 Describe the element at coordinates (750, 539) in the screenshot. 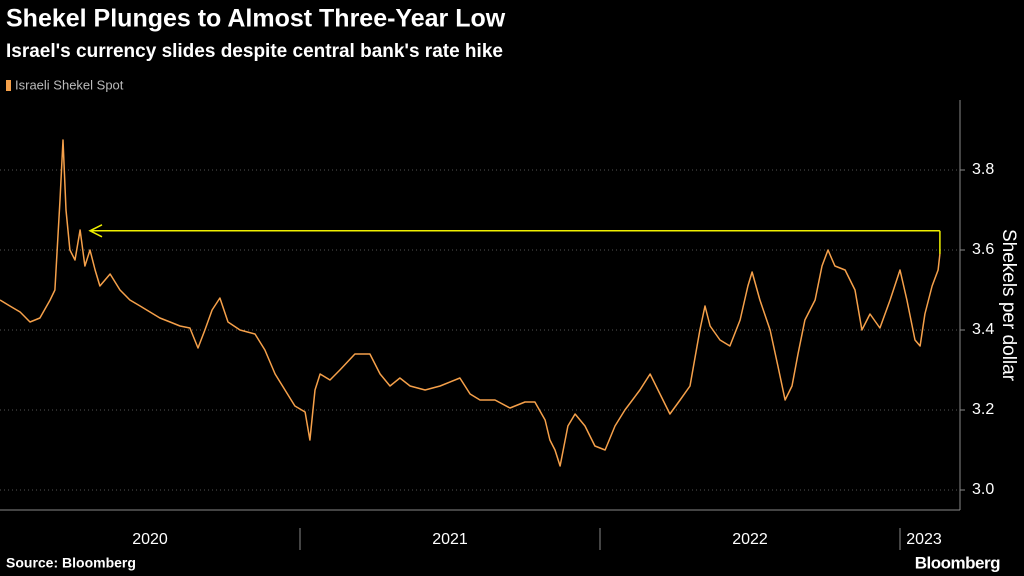

I see `x-tick-label: 2022` at that location.